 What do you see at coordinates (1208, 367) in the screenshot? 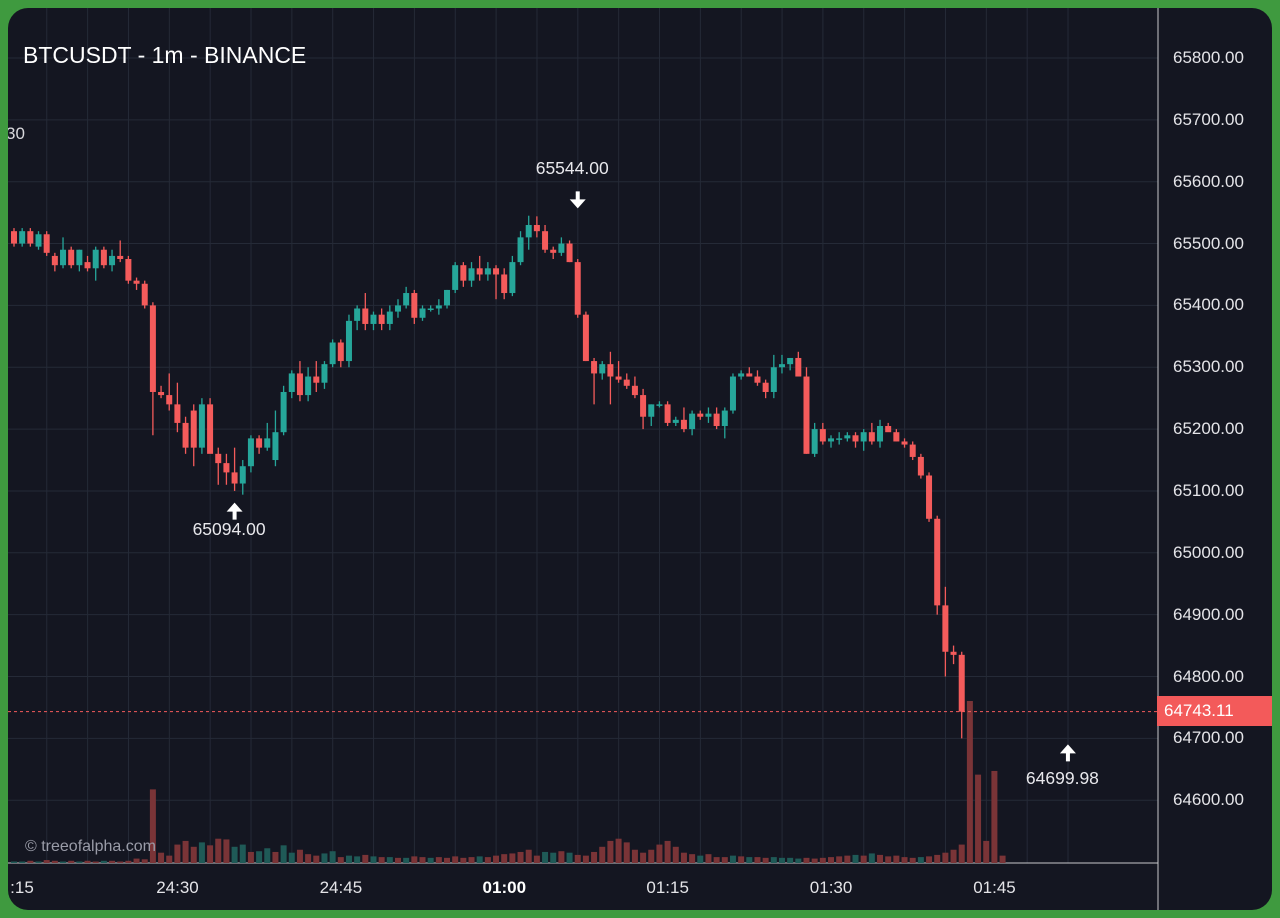
I see `price-tick-label: 65300.00` at bounding box center [1208, 367].